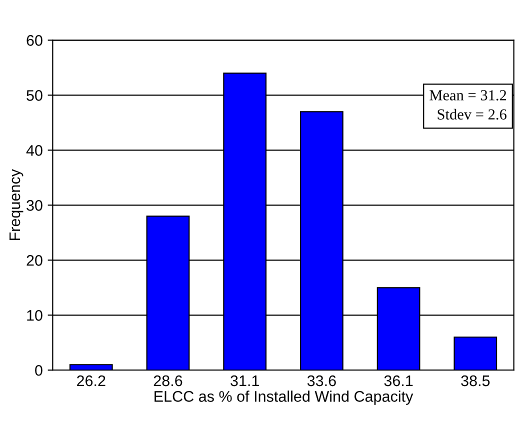 Image resolution: width=527 pixels, height=423 pixels. Describe the element at coordinates (321, 380) in the screenshot. I see `x-tick-label: 33.6` at that location.